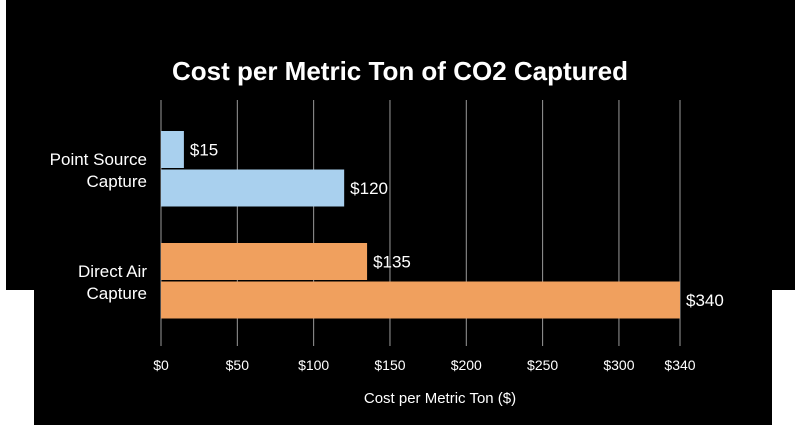  I want to click on x-tick-label: $100, so click(313, 365).